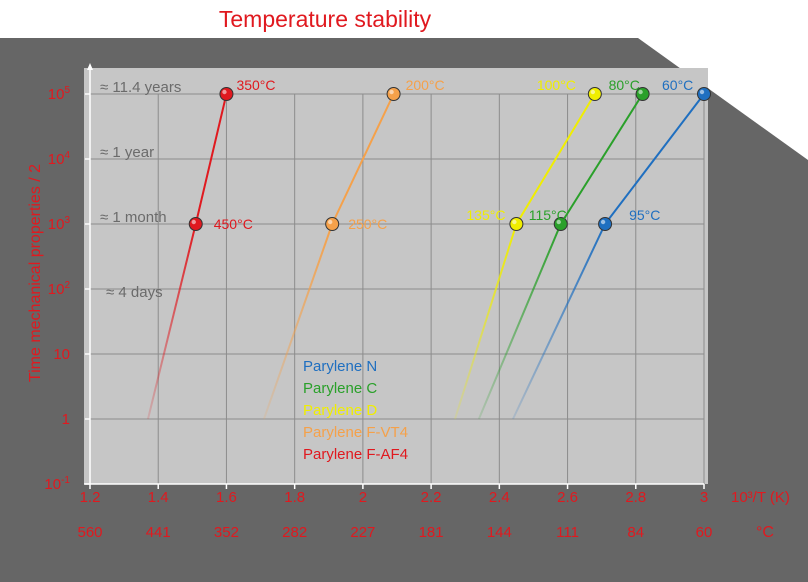 This screenshot has width=808, height=582. What do you see at coordinates (340, 410) in the screenshot?
I see `legend-entry: Parylene D` at bounding box center [340, 410].